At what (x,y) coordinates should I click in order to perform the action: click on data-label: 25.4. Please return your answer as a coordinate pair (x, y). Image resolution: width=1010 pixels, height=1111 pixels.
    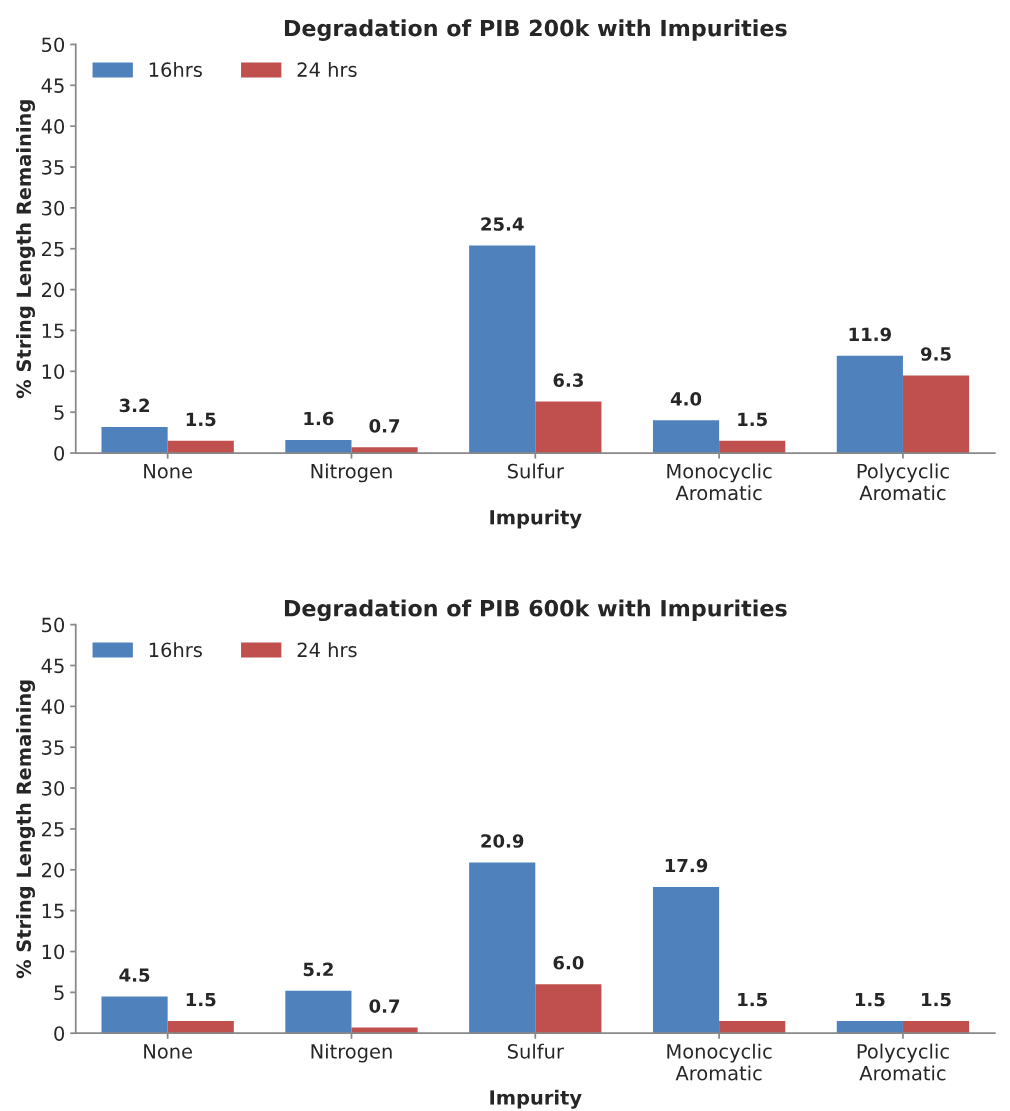
    Looking at the image, I should click on (502, 224).